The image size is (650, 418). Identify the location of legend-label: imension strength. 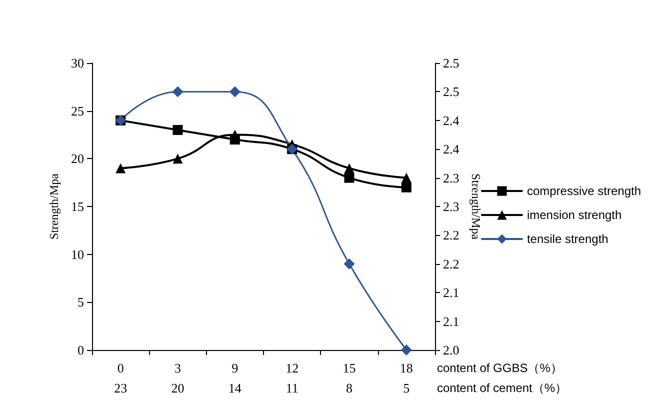
(574, 215).